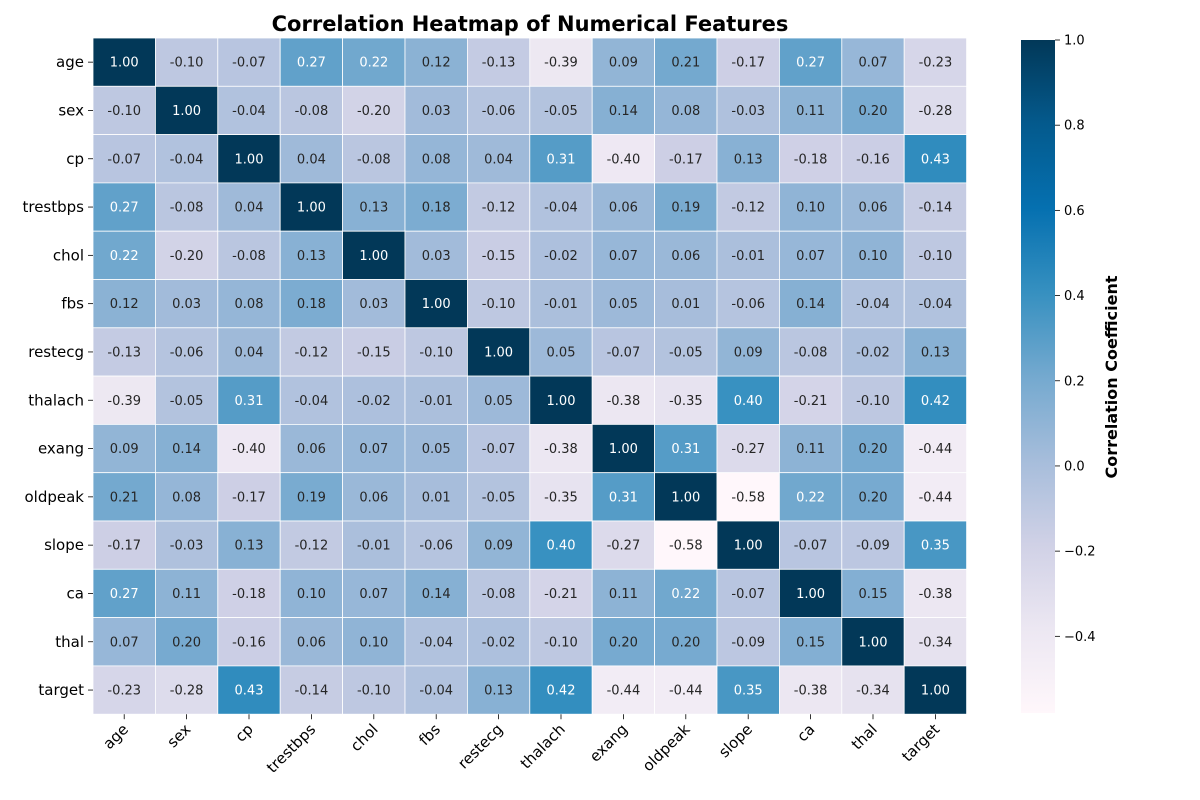 Image resolution: width=1200 pixels, height=800 pixels. I want to click on x-tick-label: age, so click(116, 736).